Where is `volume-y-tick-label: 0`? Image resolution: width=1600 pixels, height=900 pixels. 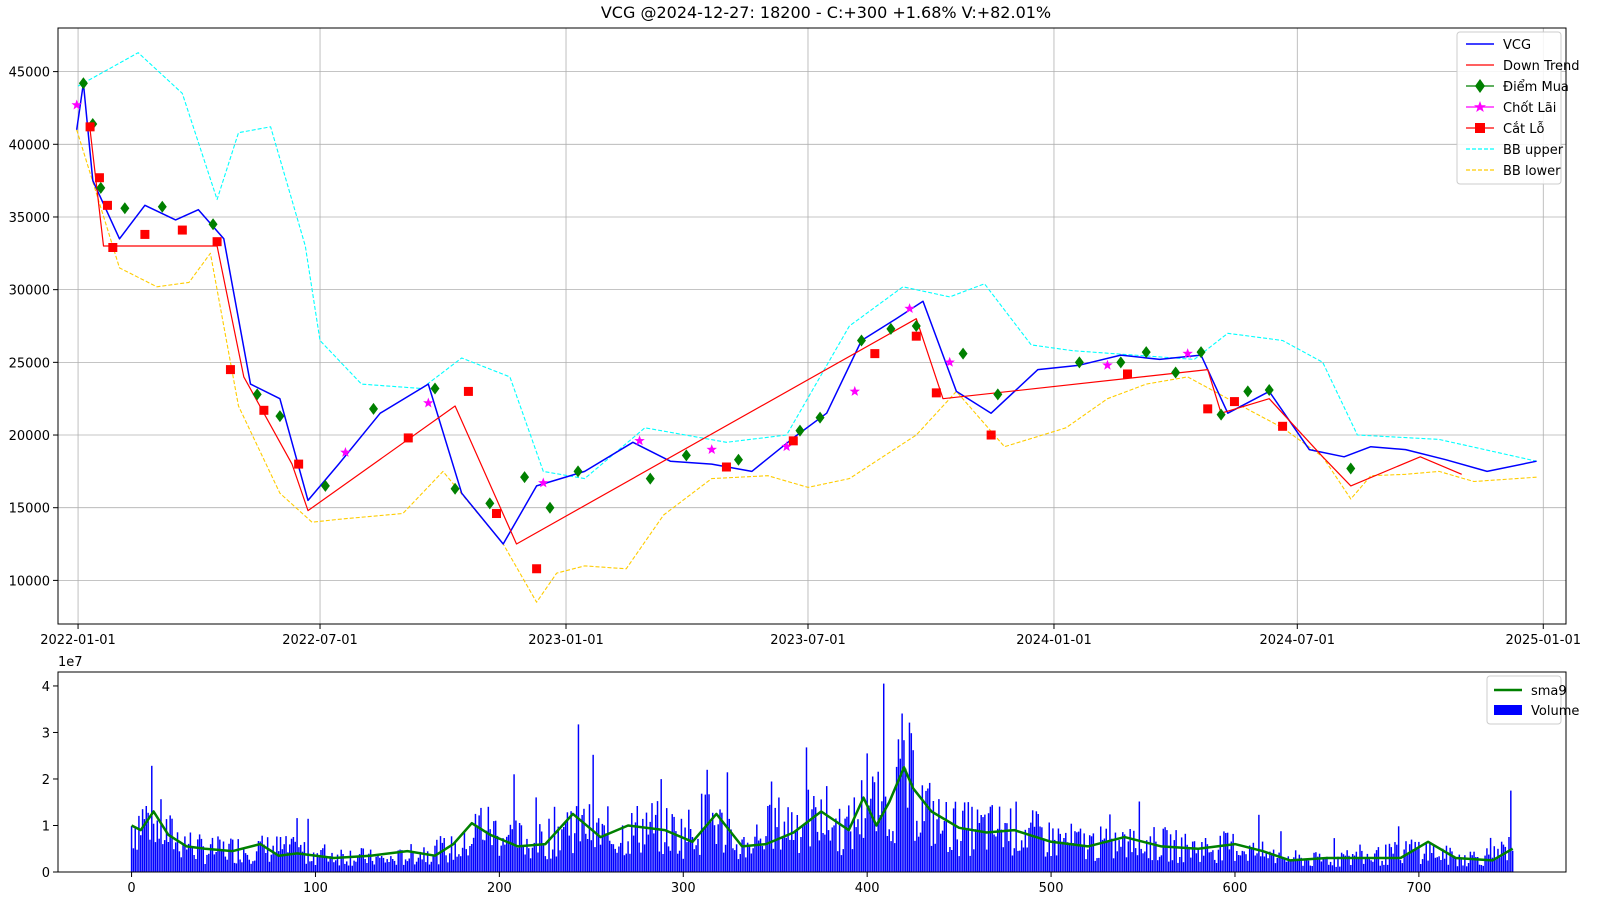
volume-y-tick-label: 0 is located at coordinates (46, 873).